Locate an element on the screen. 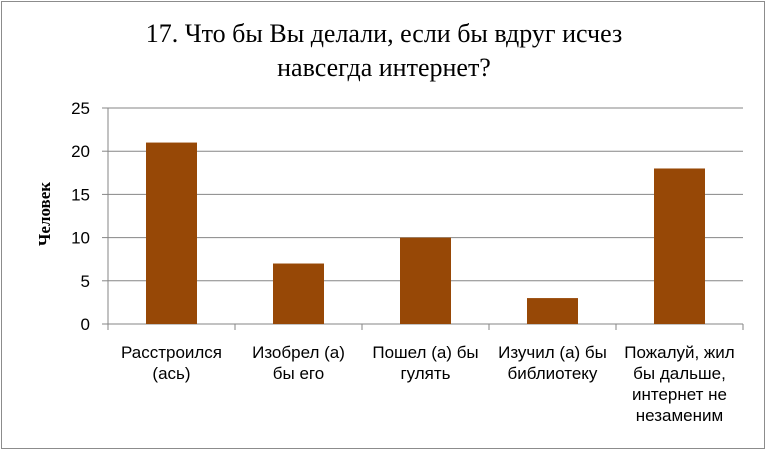 The image size is (768, 452). y-tick-label: 0 is located at coordinates (85, 324).